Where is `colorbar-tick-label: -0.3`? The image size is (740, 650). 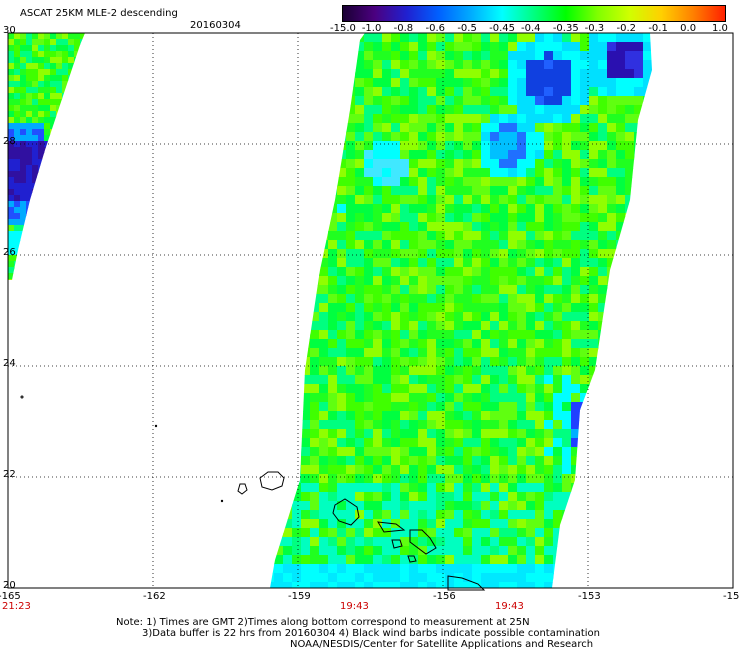
colorbar-tick-label: -0.3 is located at coordinates (594, 28).